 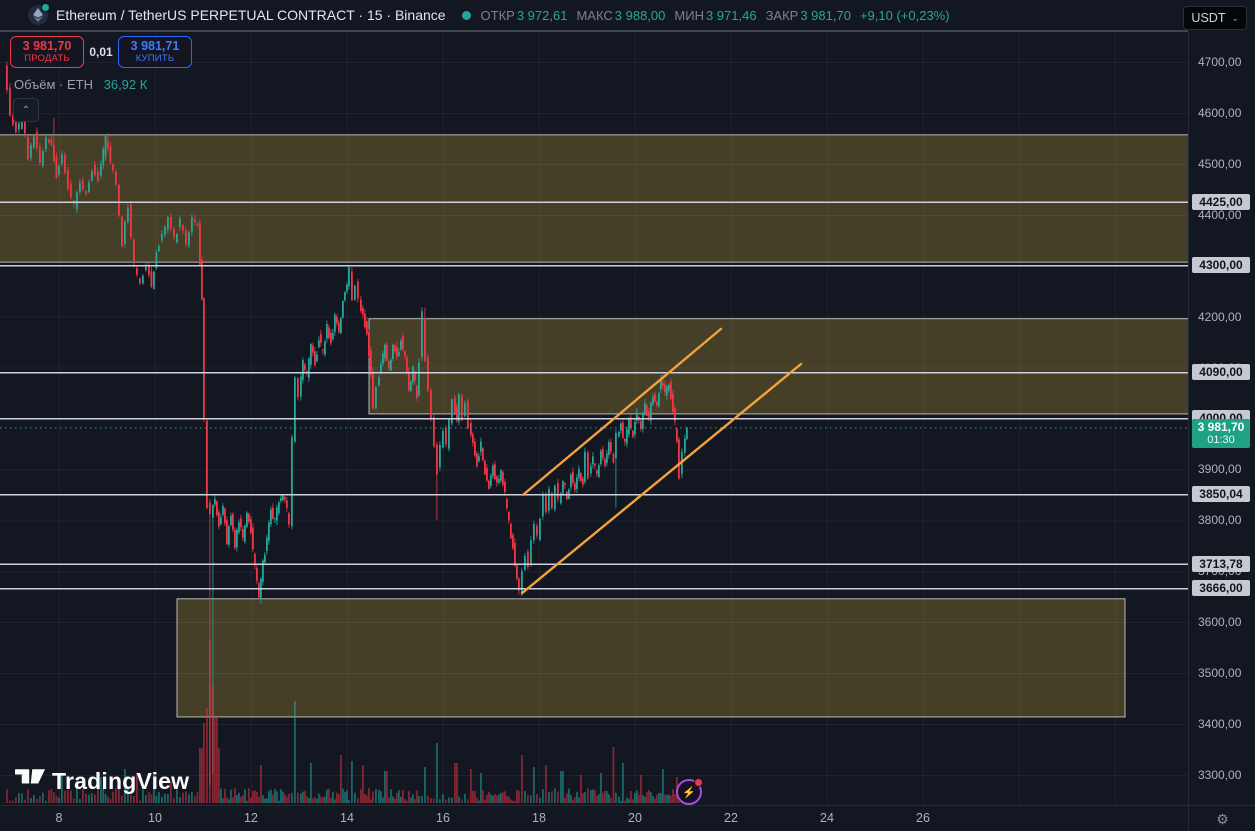 What do you see at coordinates (466, 15) in the screenshot?
I see `market-status-dot` at bounding box center [466, 15].